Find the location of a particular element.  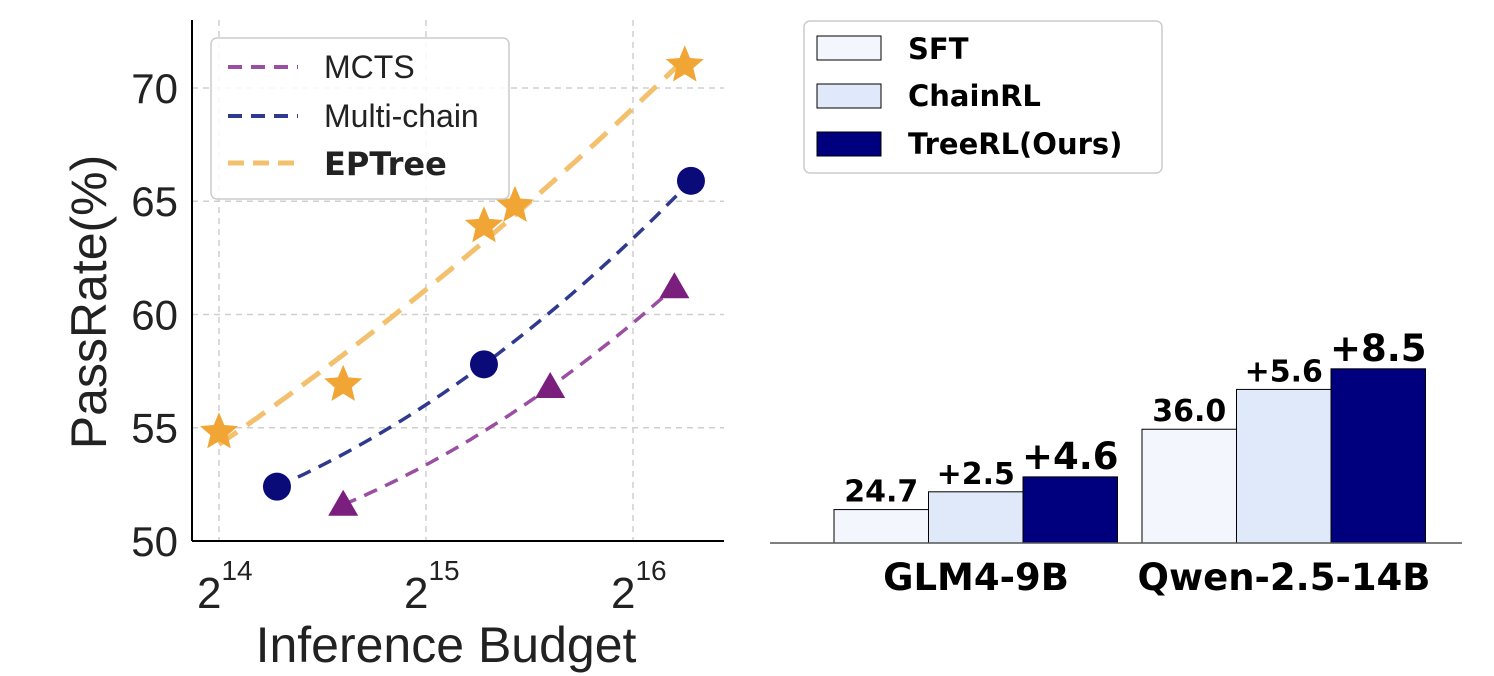

x-tick-labels: 214 215 216 is located at coordinates (432, 586).